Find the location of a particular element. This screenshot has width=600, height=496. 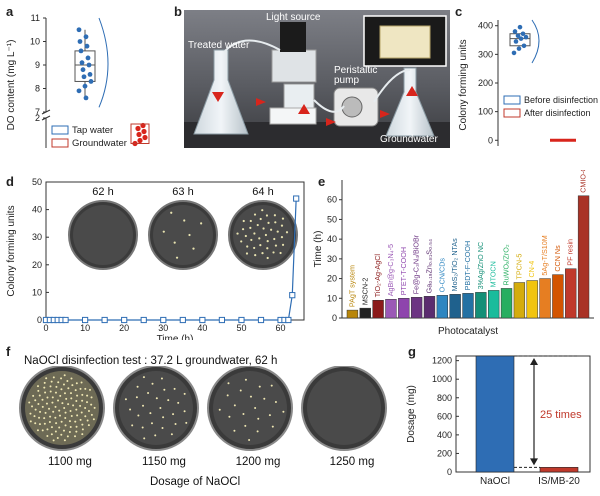

before-point is located at coordinates (523, 34).